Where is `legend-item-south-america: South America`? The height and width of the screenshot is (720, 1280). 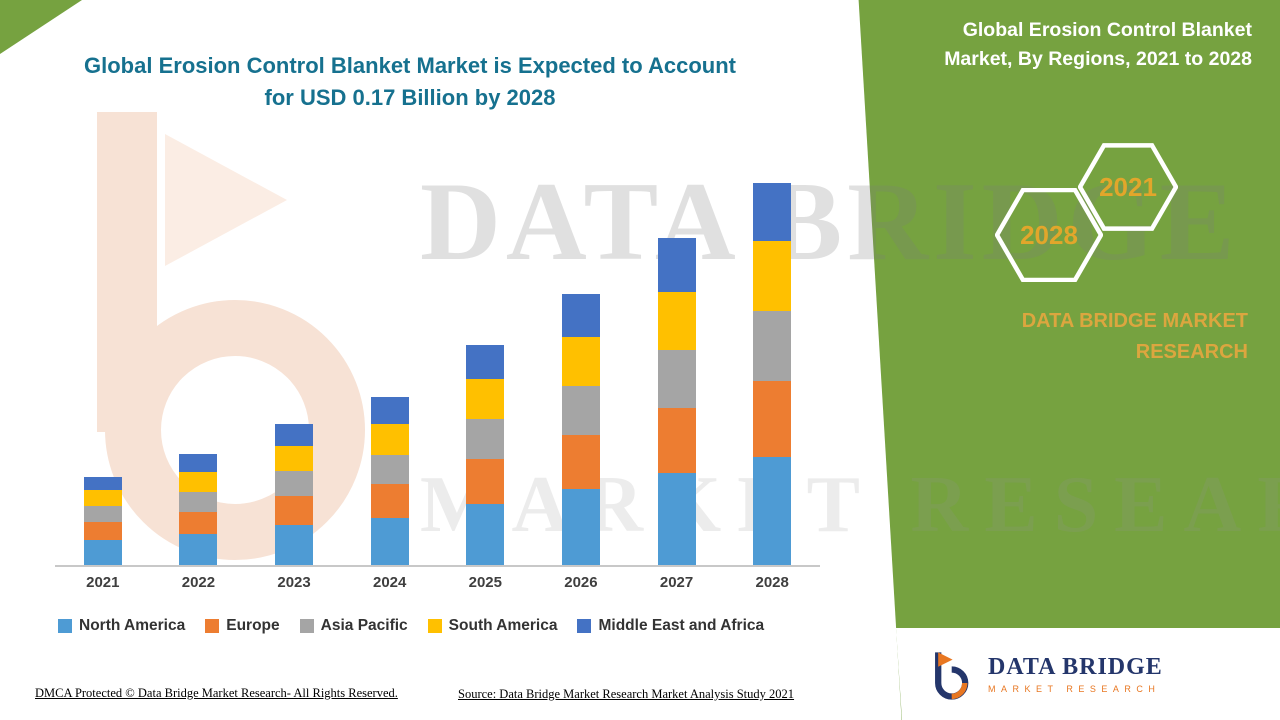 legend-item-south-america: South America is located at coordinates (492, 626).